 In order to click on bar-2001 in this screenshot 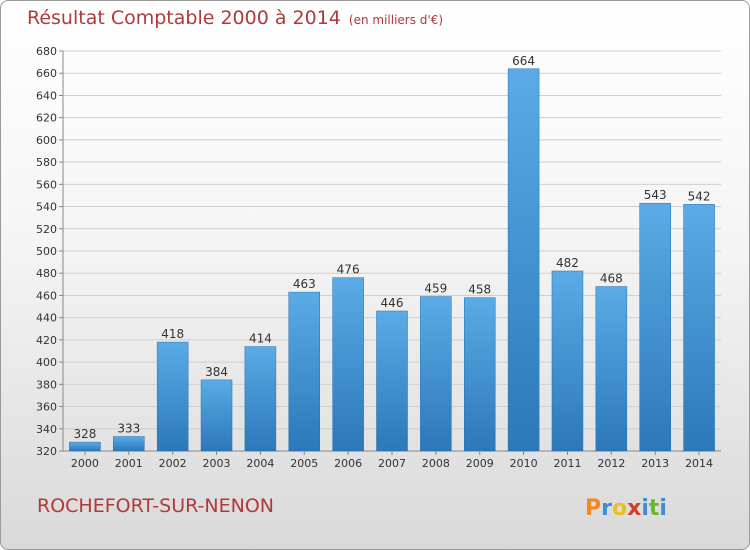, I will do `click(129, 444)`.